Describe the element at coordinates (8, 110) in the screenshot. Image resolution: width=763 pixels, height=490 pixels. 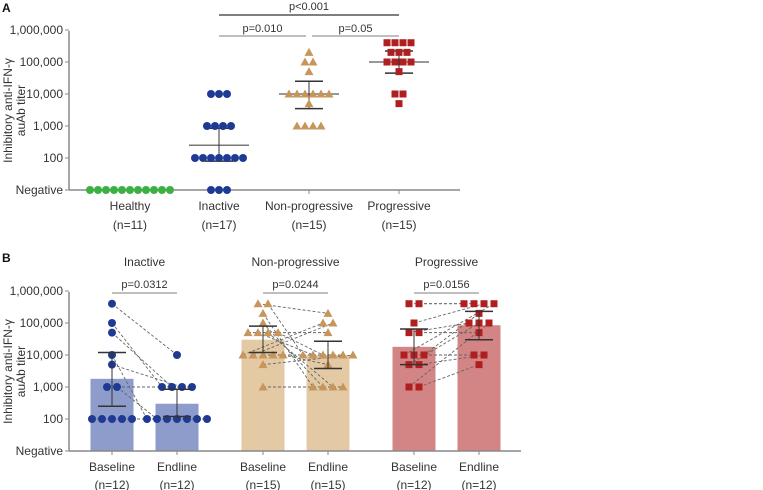
I see `y-axis-title-line1: Inhibitory anti-IFN-γ` at that location.